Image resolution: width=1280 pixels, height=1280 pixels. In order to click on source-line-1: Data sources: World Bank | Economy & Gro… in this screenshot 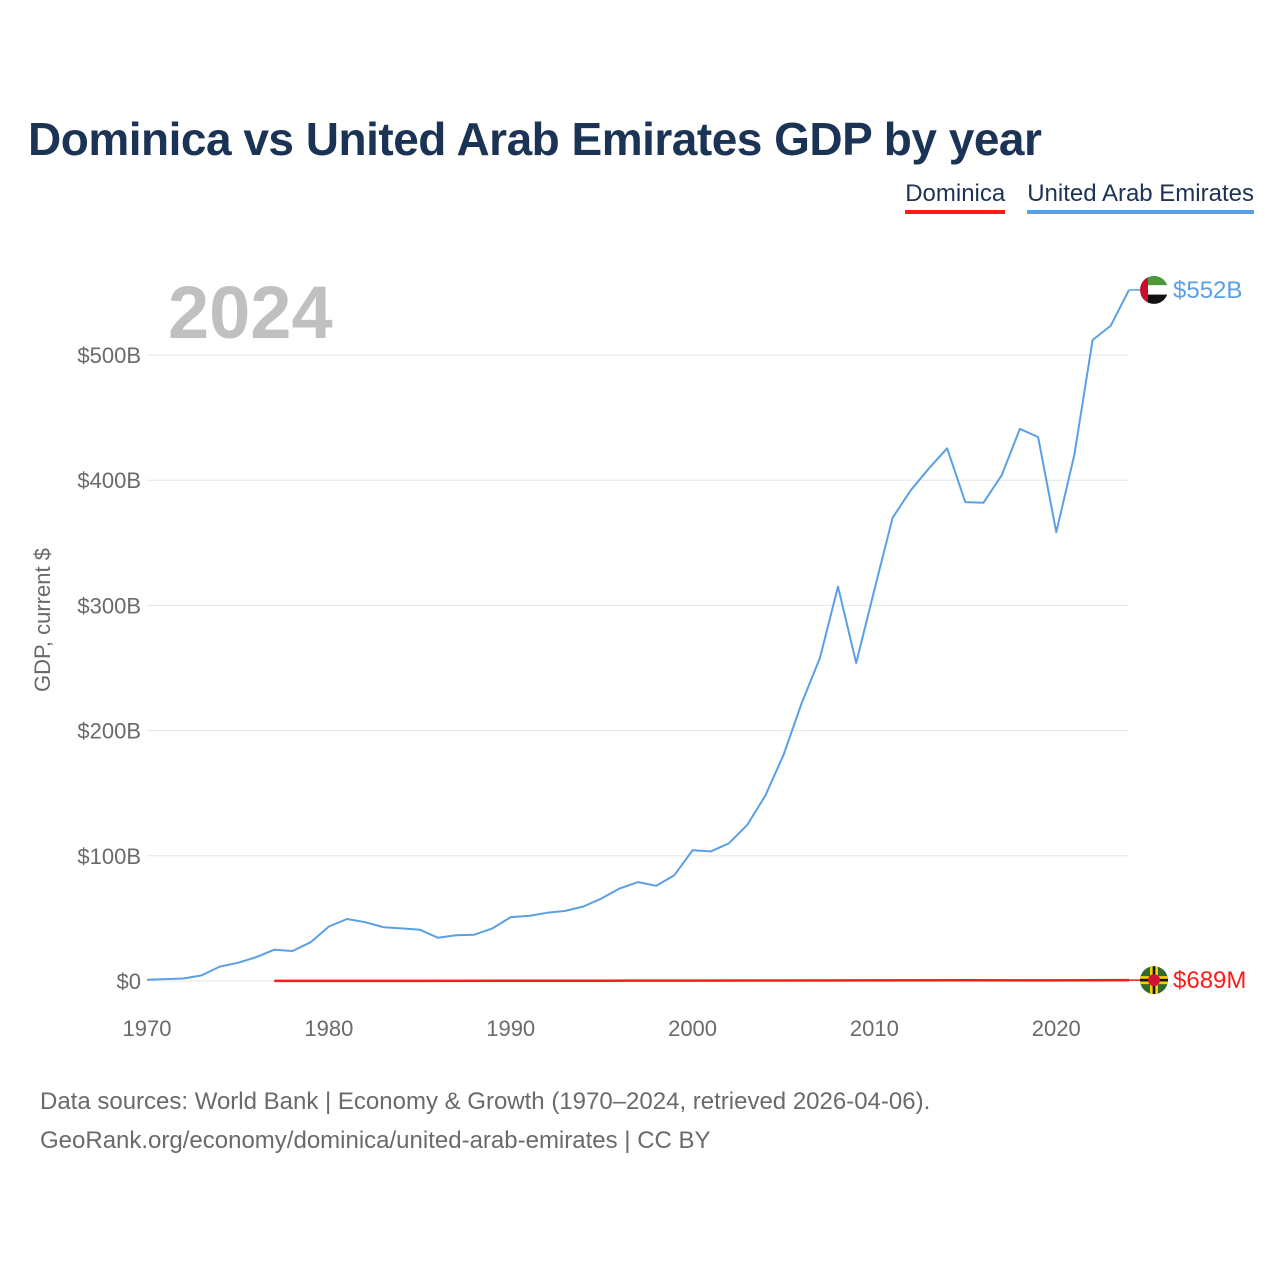, I will do `click(485, 1101)`.